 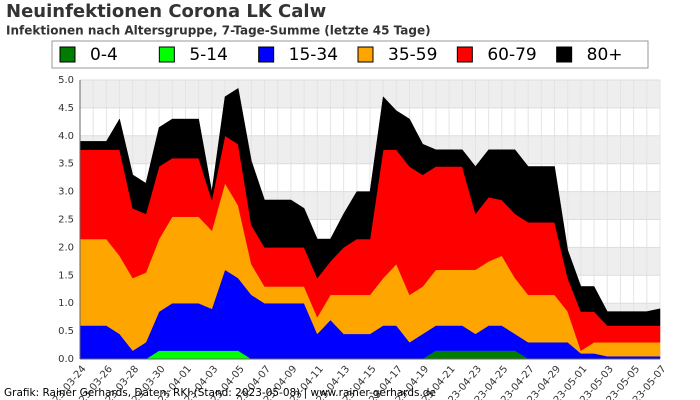 I want to click on y-tick-label: 0.5, so click(x=66, y=331).